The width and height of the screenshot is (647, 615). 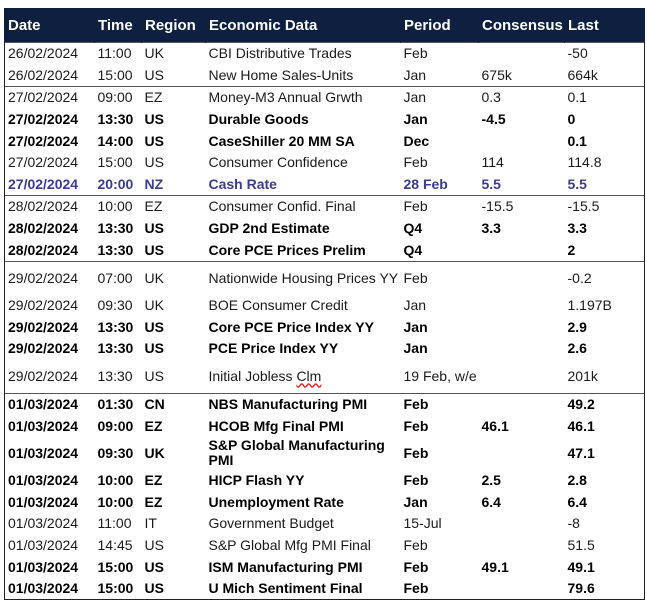 I want to click on indicator-cell: Nationwide Housing Prices YY, so click(x=303, y=277).